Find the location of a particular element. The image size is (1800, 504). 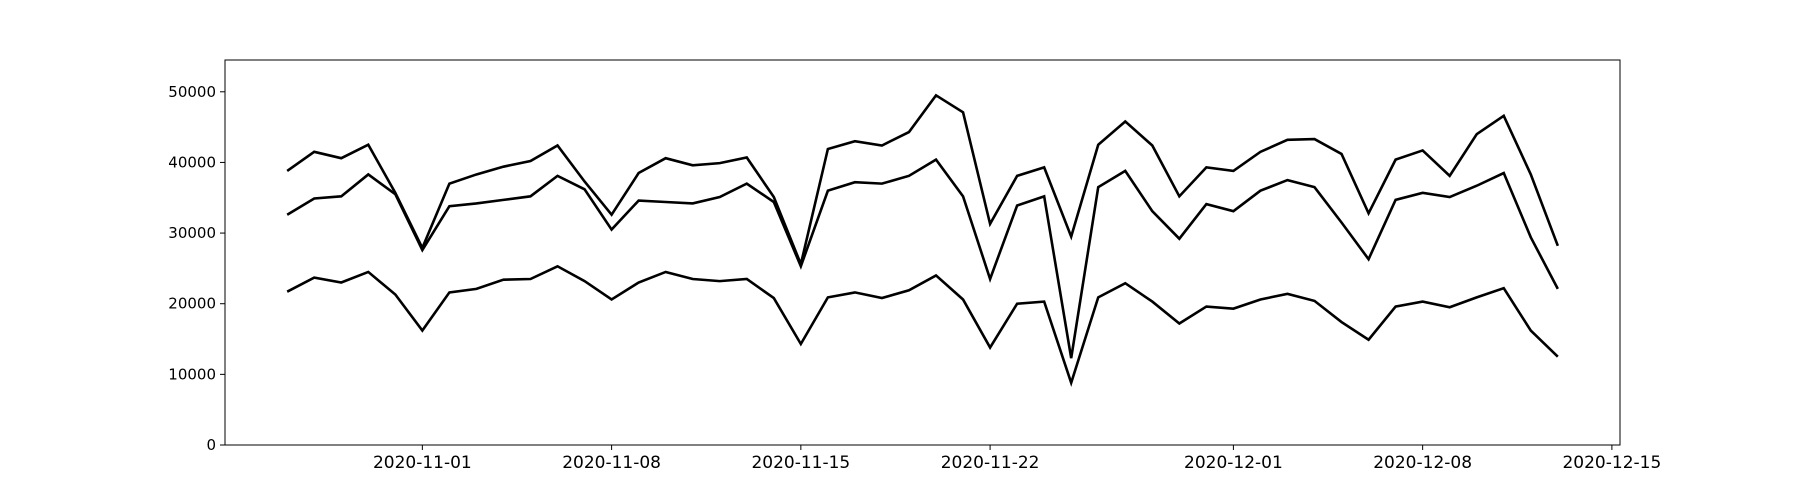

x-tick-label: 2020-12-08 is located at coordinates (1422, 463).